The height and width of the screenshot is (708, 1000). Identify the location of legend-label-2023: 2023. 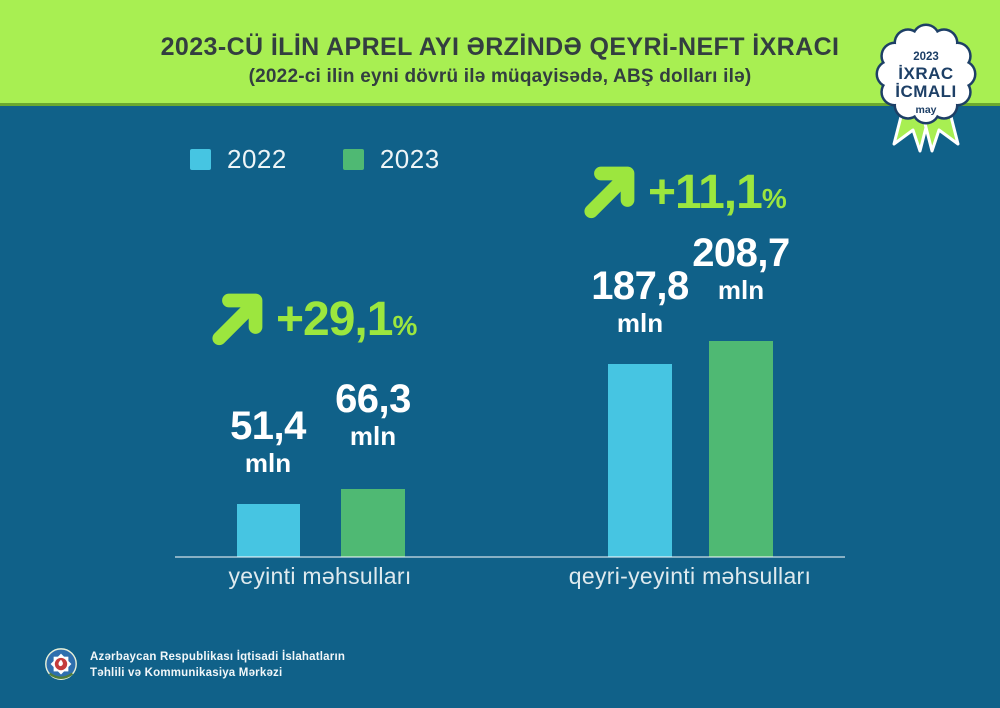
(409, 159).